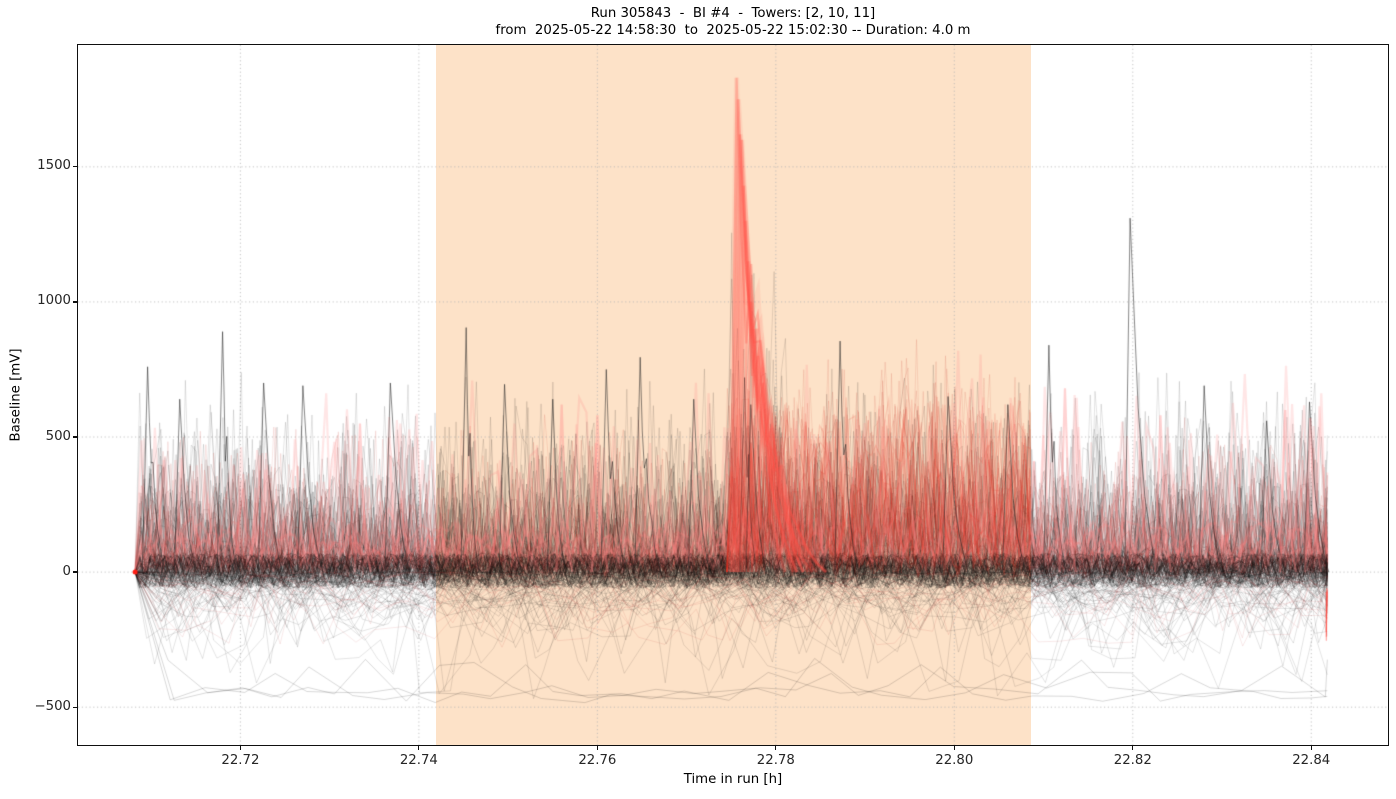  I want to click on x-tick-label: 22.72, so click(240, 760).